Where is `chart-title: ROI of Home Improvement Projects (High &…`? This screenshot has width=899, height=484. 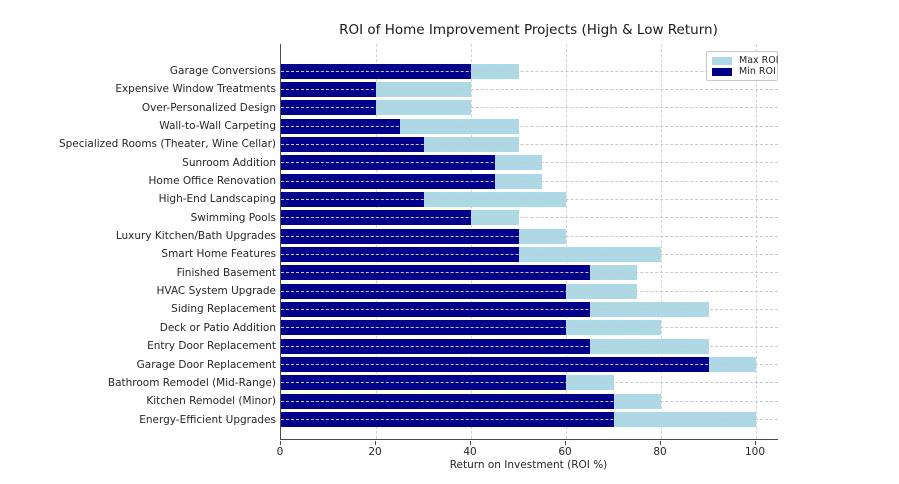
chart-title: ROI of Home Improvement Projects (High &… is located at coordinates (528, 30).